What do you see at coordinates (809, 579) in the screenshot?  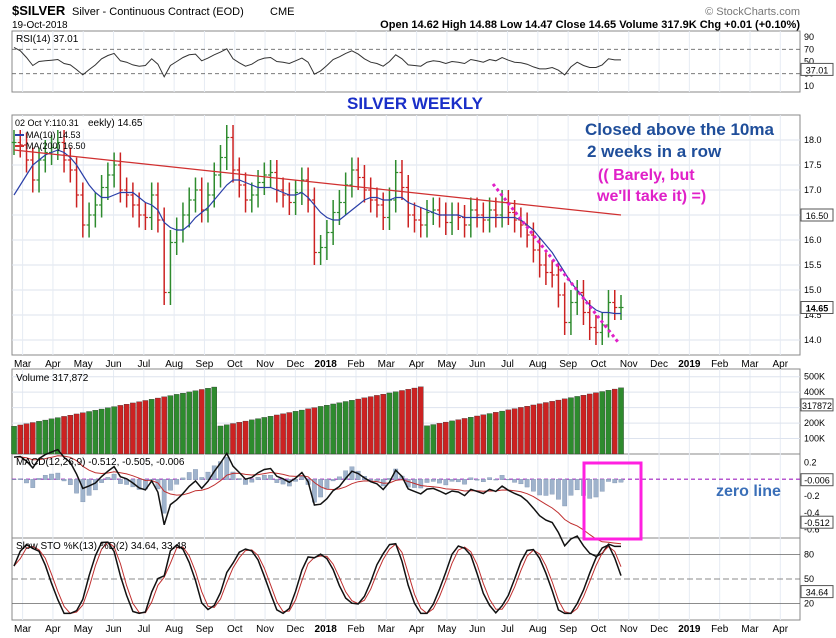 I see `sto-tick-label: 50` at bounding box center [809, 579].